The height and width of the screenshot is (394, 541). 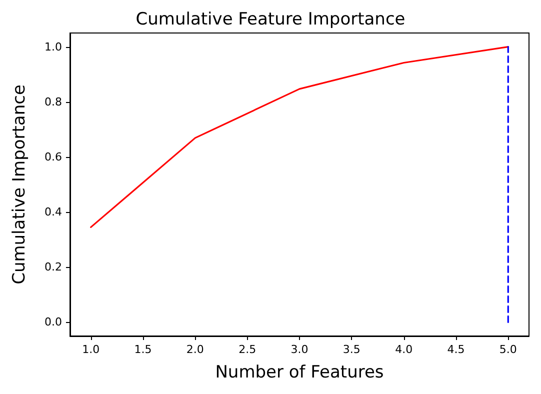 I want to click on x-tick-label: 1.5, so click(x=143, y=349).